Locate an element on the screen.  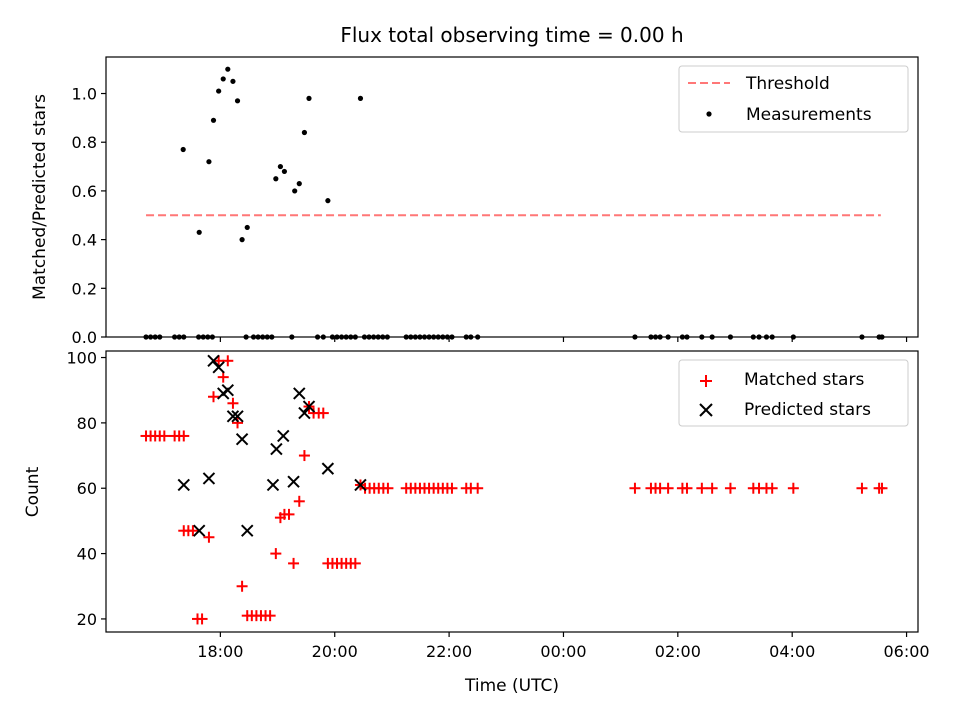
legend-threshold-label: Threshold is located at coordinates (787, 84).